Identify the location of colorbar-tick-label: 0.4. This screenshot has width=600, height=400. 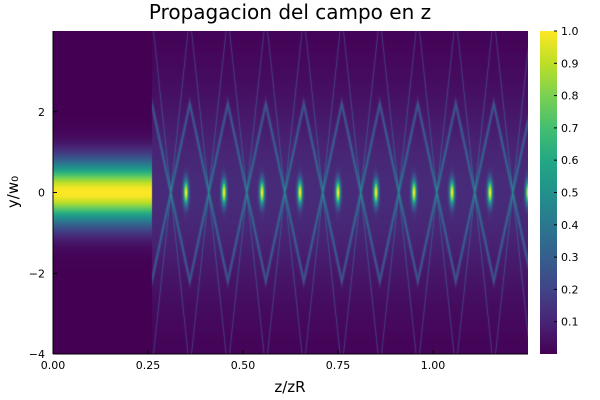
(570, 225).